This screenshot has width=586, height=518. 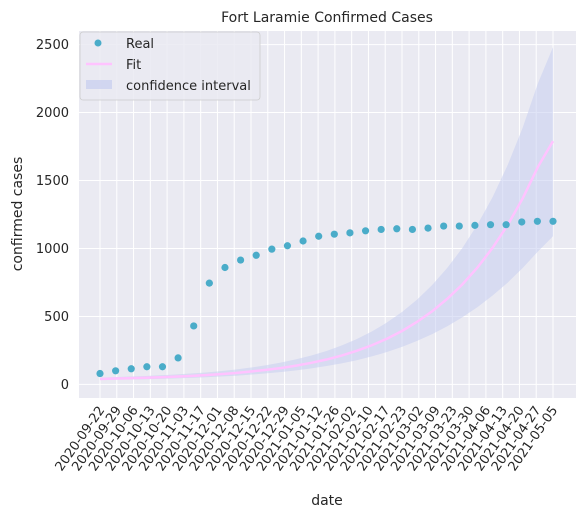 What do you see at coordinates (65, 385) in the screenshot?
I see `y-tick-label: 0` at bounding box center [65, 385].